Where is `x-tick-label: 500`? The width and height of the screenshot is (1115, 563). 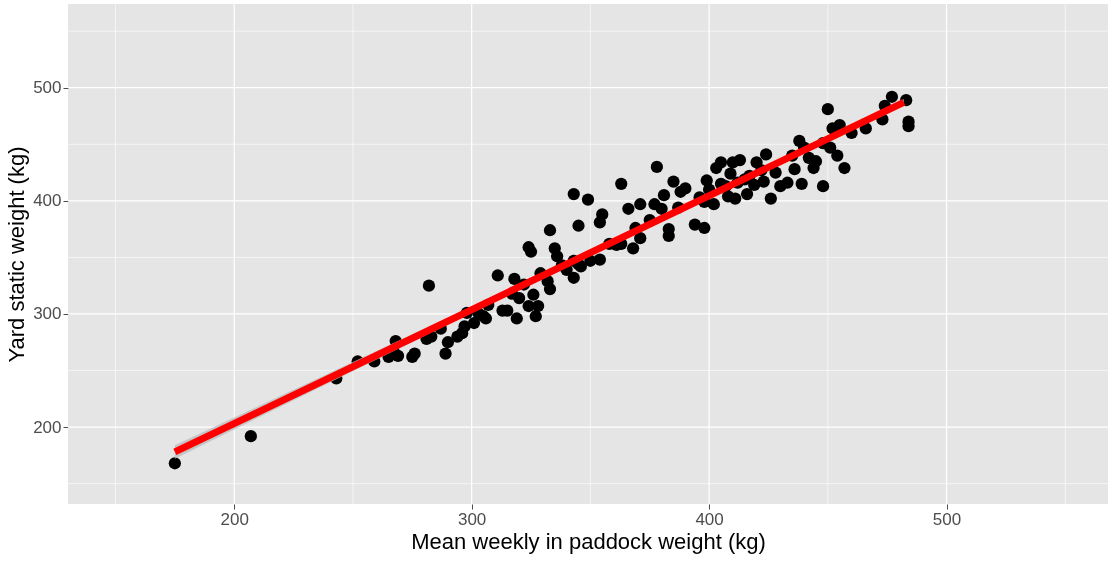 x-tick-label: 500 is located at coordinates (947, 519).